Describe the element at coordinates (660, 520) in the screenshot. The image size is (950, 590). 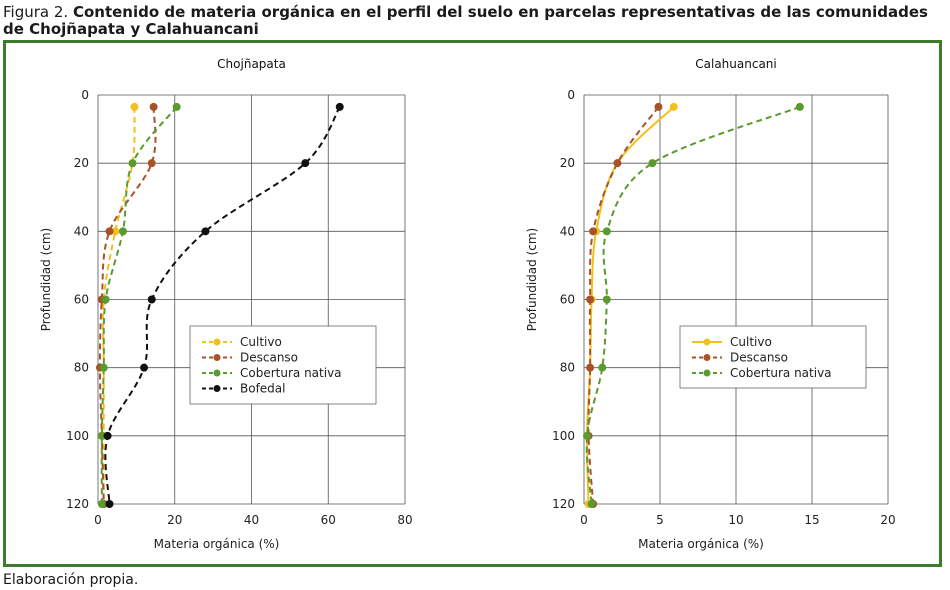
I see `x-tick-label: 5` at that location.